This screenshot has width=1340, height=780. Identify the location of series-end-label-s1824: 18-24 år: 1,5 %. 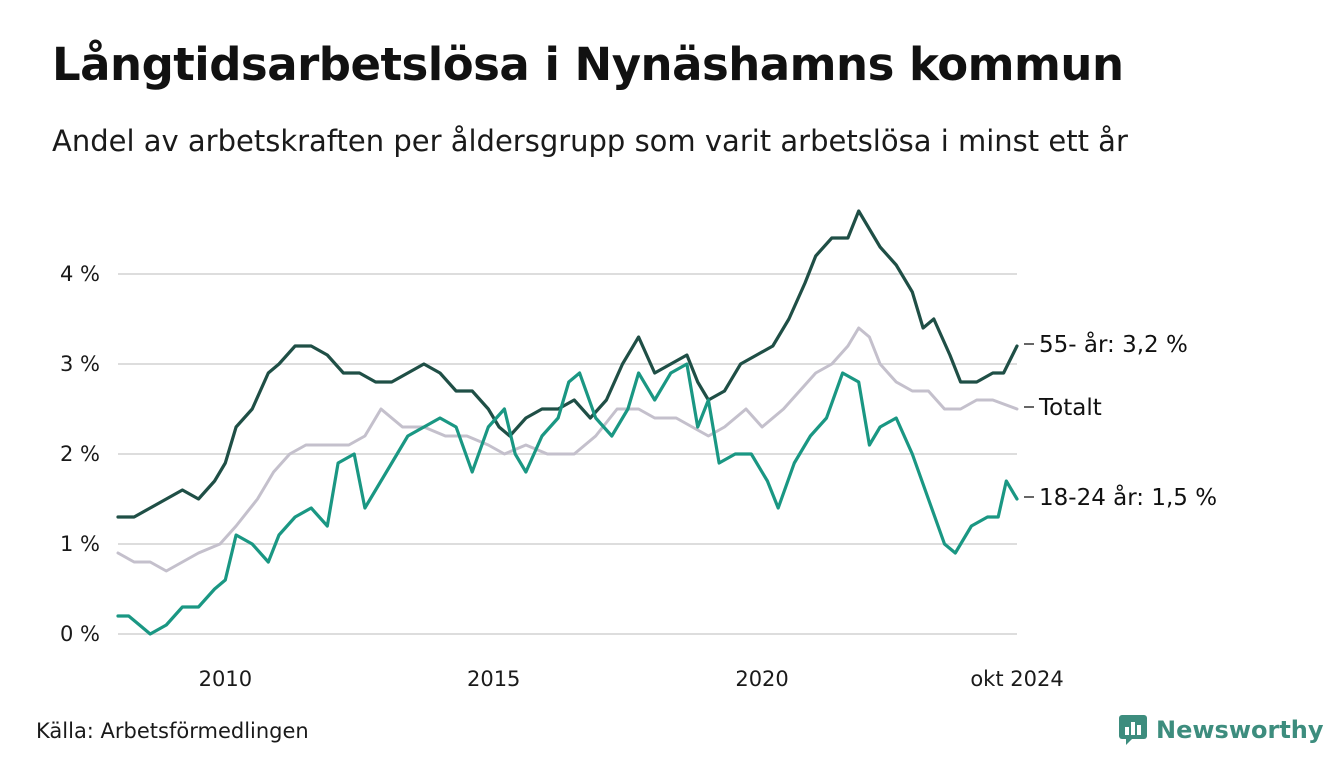
(1128, 497).